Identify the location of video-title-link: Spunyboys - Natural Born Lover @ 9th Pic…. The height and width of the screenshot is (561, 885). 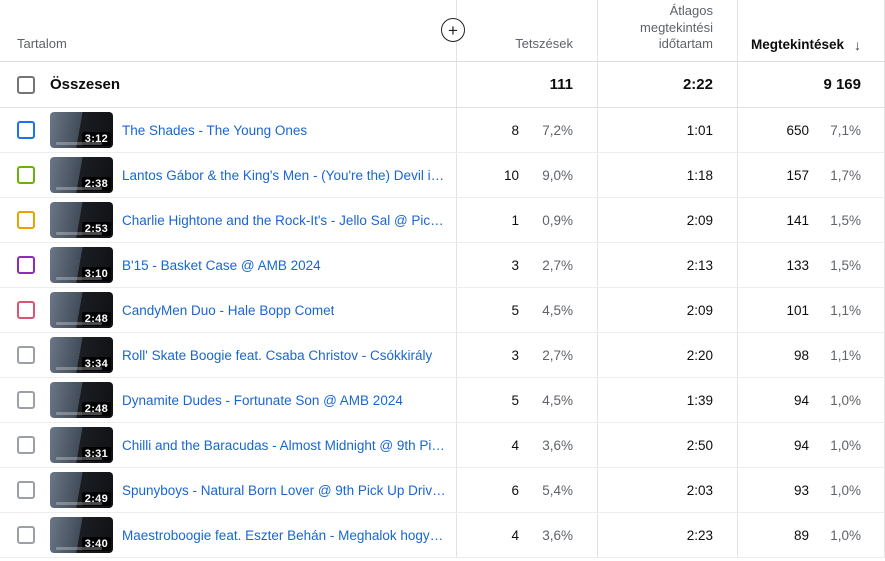
(284, 490).